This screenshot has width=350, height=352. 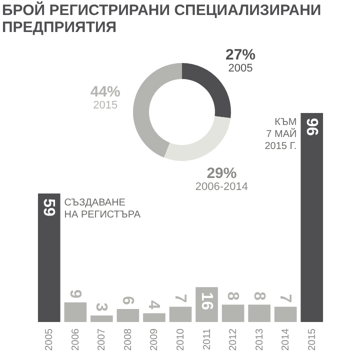 What do you see at coordinates (207, 339) in the screenshot?
I see `x-tick-label: 2011` at bounding box center [207, 339].